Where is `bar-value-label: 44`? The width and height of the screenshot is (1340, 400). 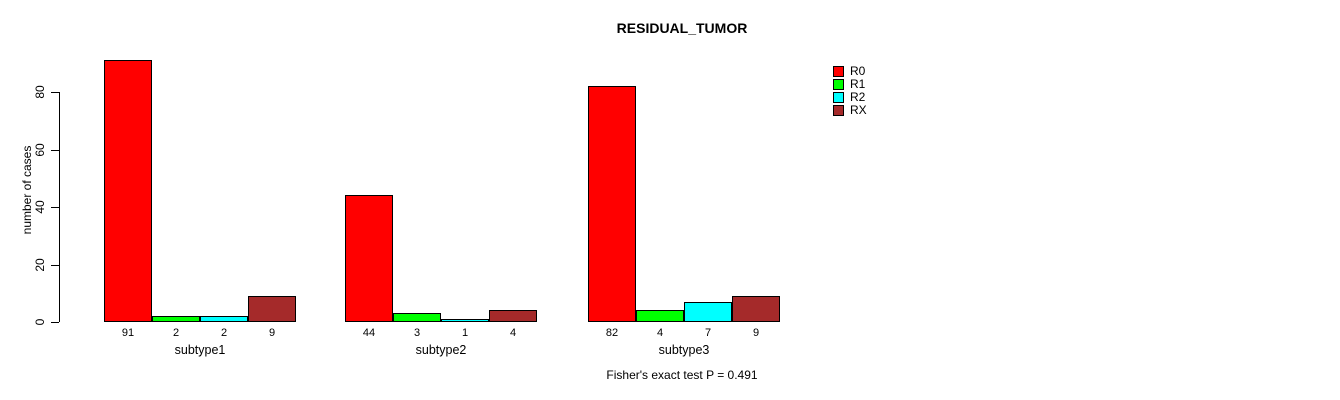
bar-value-label: 44 is located at coordinates (369, 333).